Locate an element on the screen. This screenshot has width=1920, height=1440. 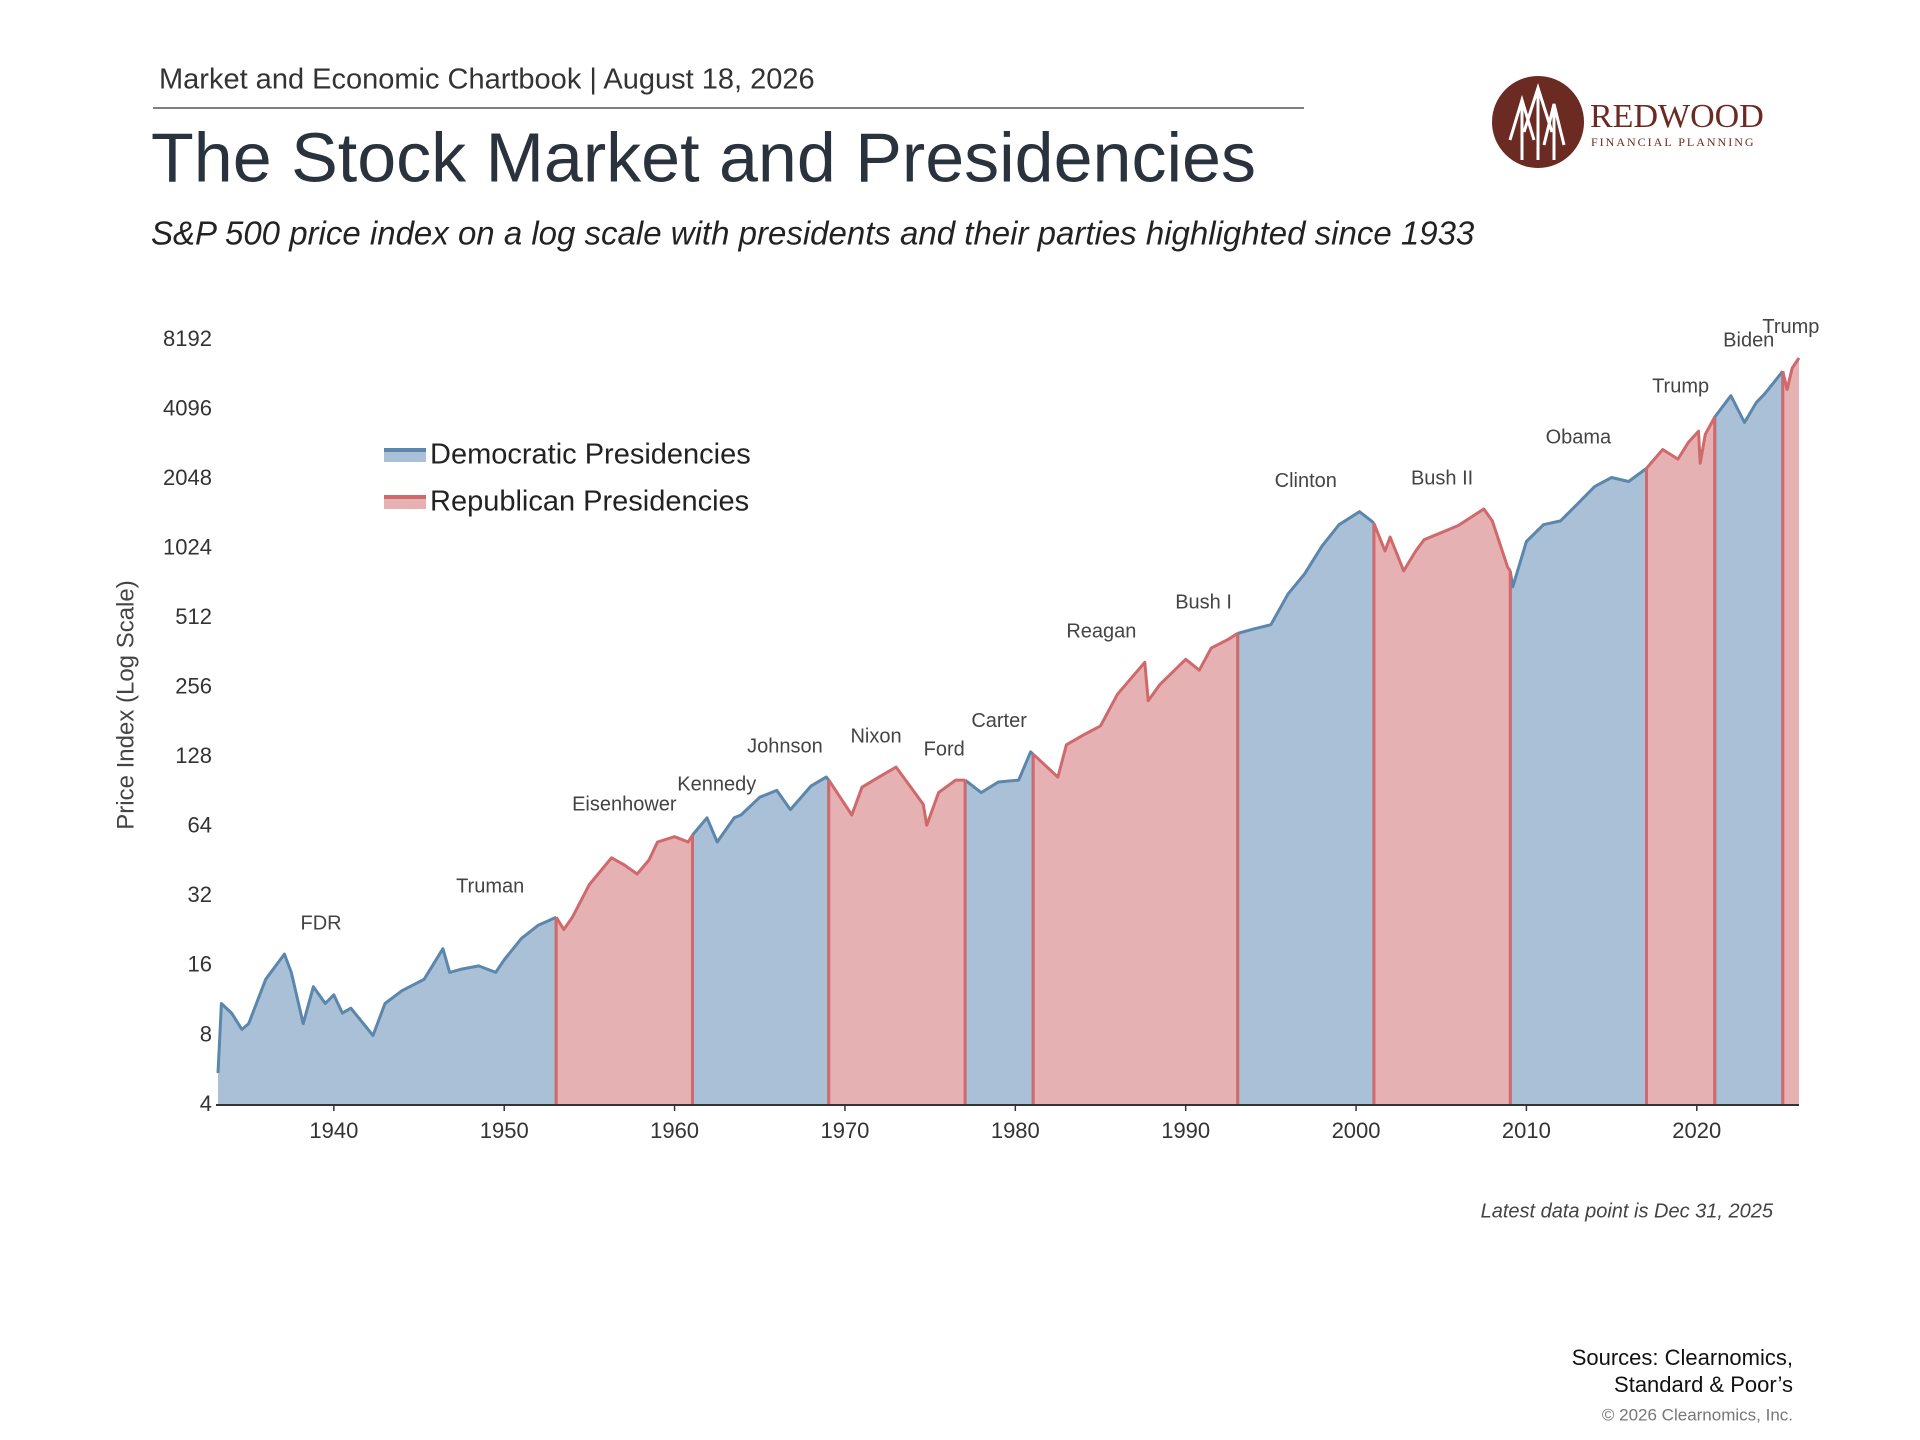
x-tick-label: 1950 is located at coordinates (504, 1130).